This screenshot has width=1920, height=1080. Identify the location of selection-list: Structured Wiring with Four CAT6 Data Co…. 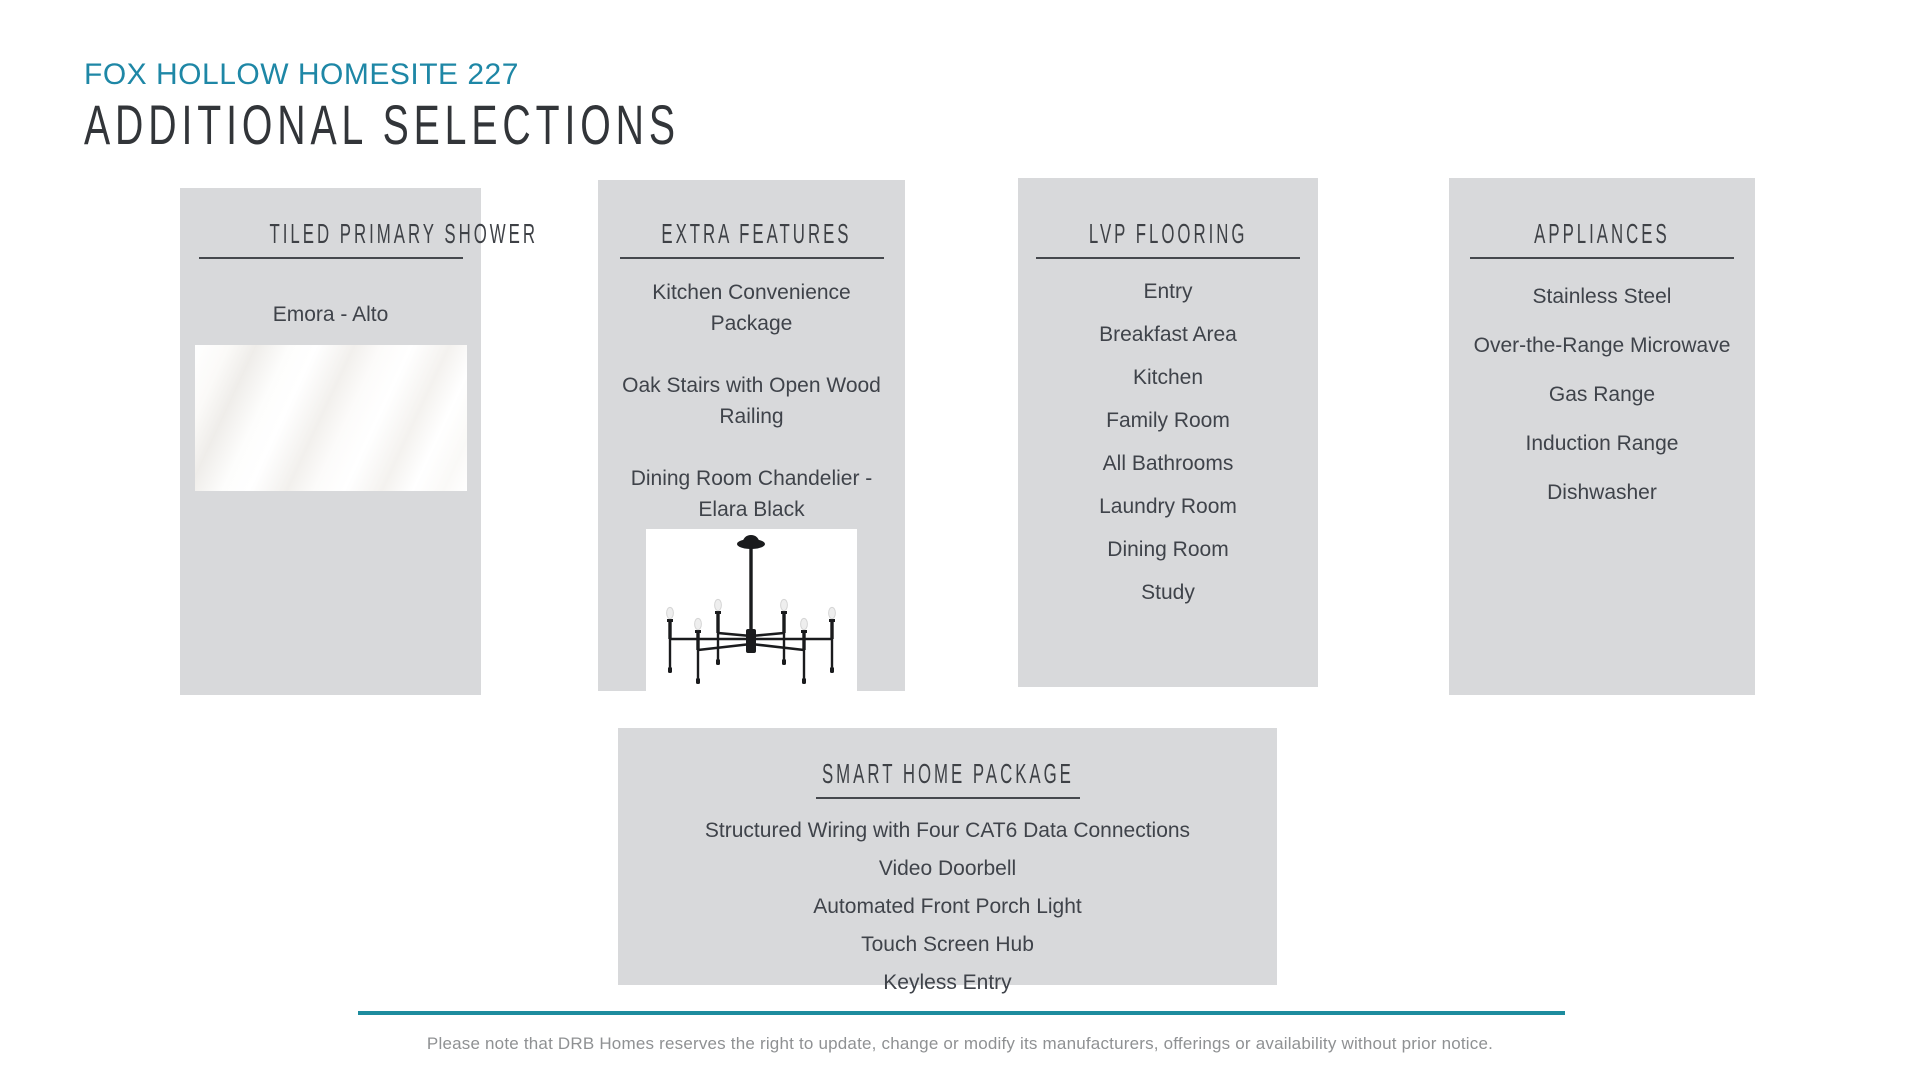
(947, 907).